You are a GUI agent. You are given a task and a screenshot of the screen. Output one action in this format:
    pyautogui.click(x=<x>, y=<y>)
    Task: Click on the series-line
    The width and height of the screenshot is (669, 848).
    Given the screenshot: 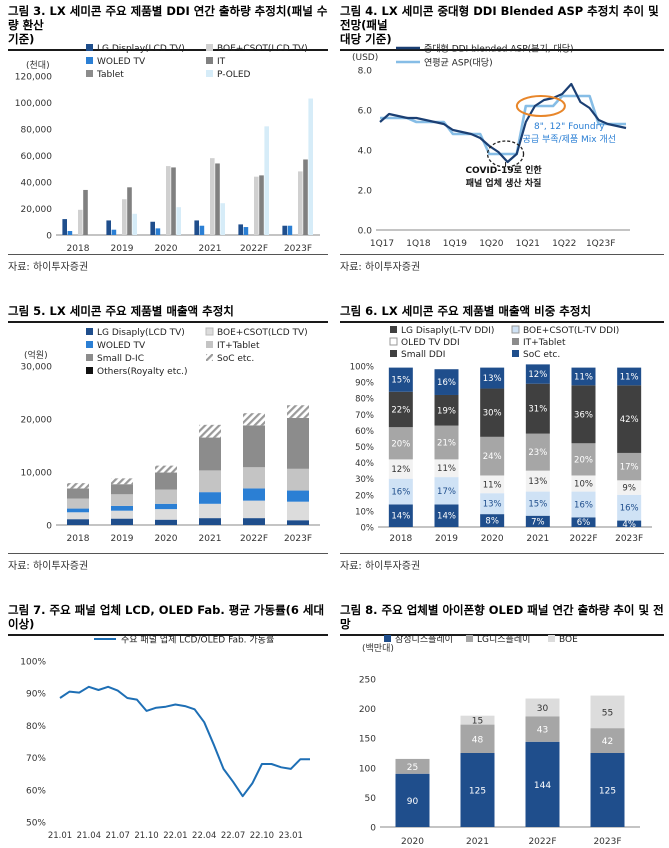 What is the action you would take?
    pyautogui.click(x=503, y=123)
    